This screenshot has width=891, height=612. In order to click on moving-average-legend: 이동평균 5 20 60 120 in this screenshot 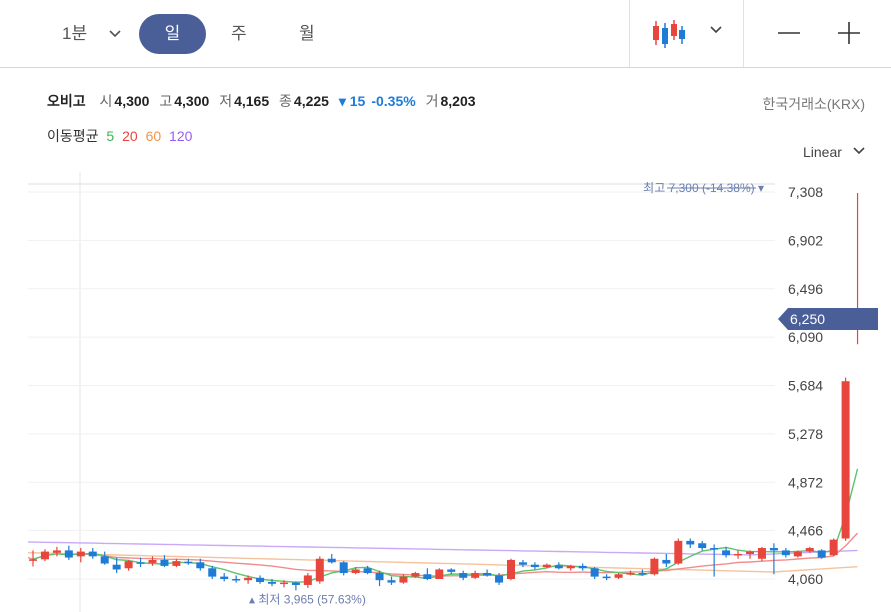, I will do `click(121, 136)`.